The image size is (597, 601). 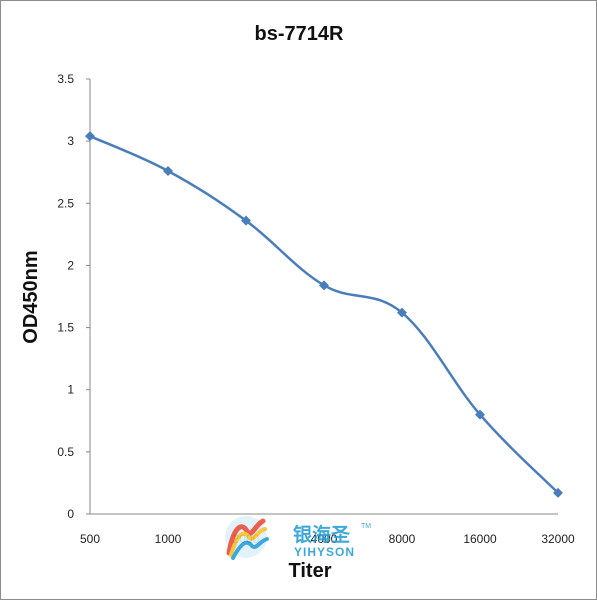 I want to click on logo-text-chinese: 银海圣, so click(x=322, y=534).